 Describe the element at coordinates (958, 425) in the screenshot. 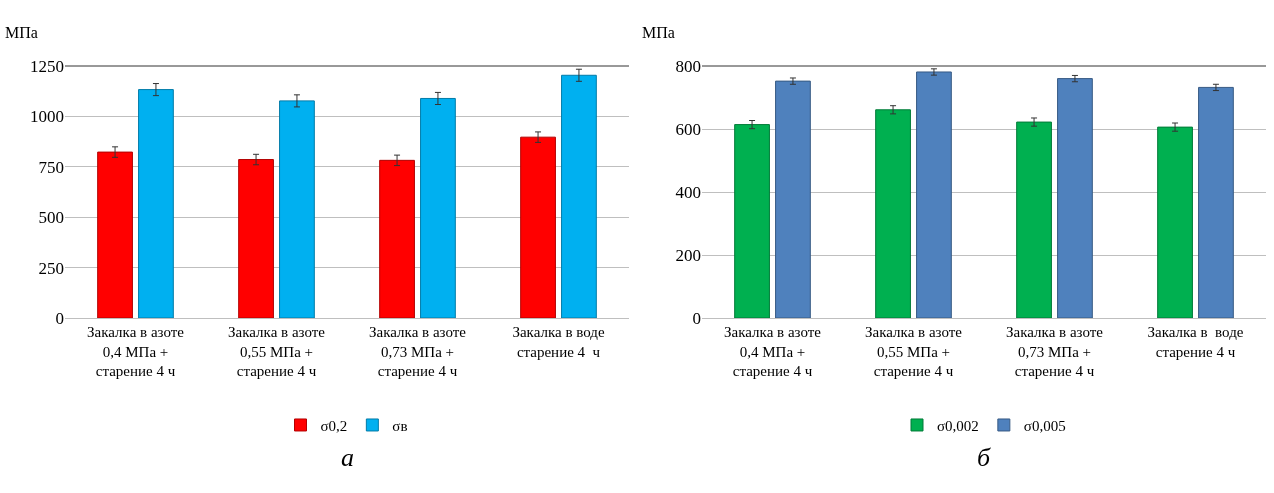

I see `legend-label: σ0,002` at that location.